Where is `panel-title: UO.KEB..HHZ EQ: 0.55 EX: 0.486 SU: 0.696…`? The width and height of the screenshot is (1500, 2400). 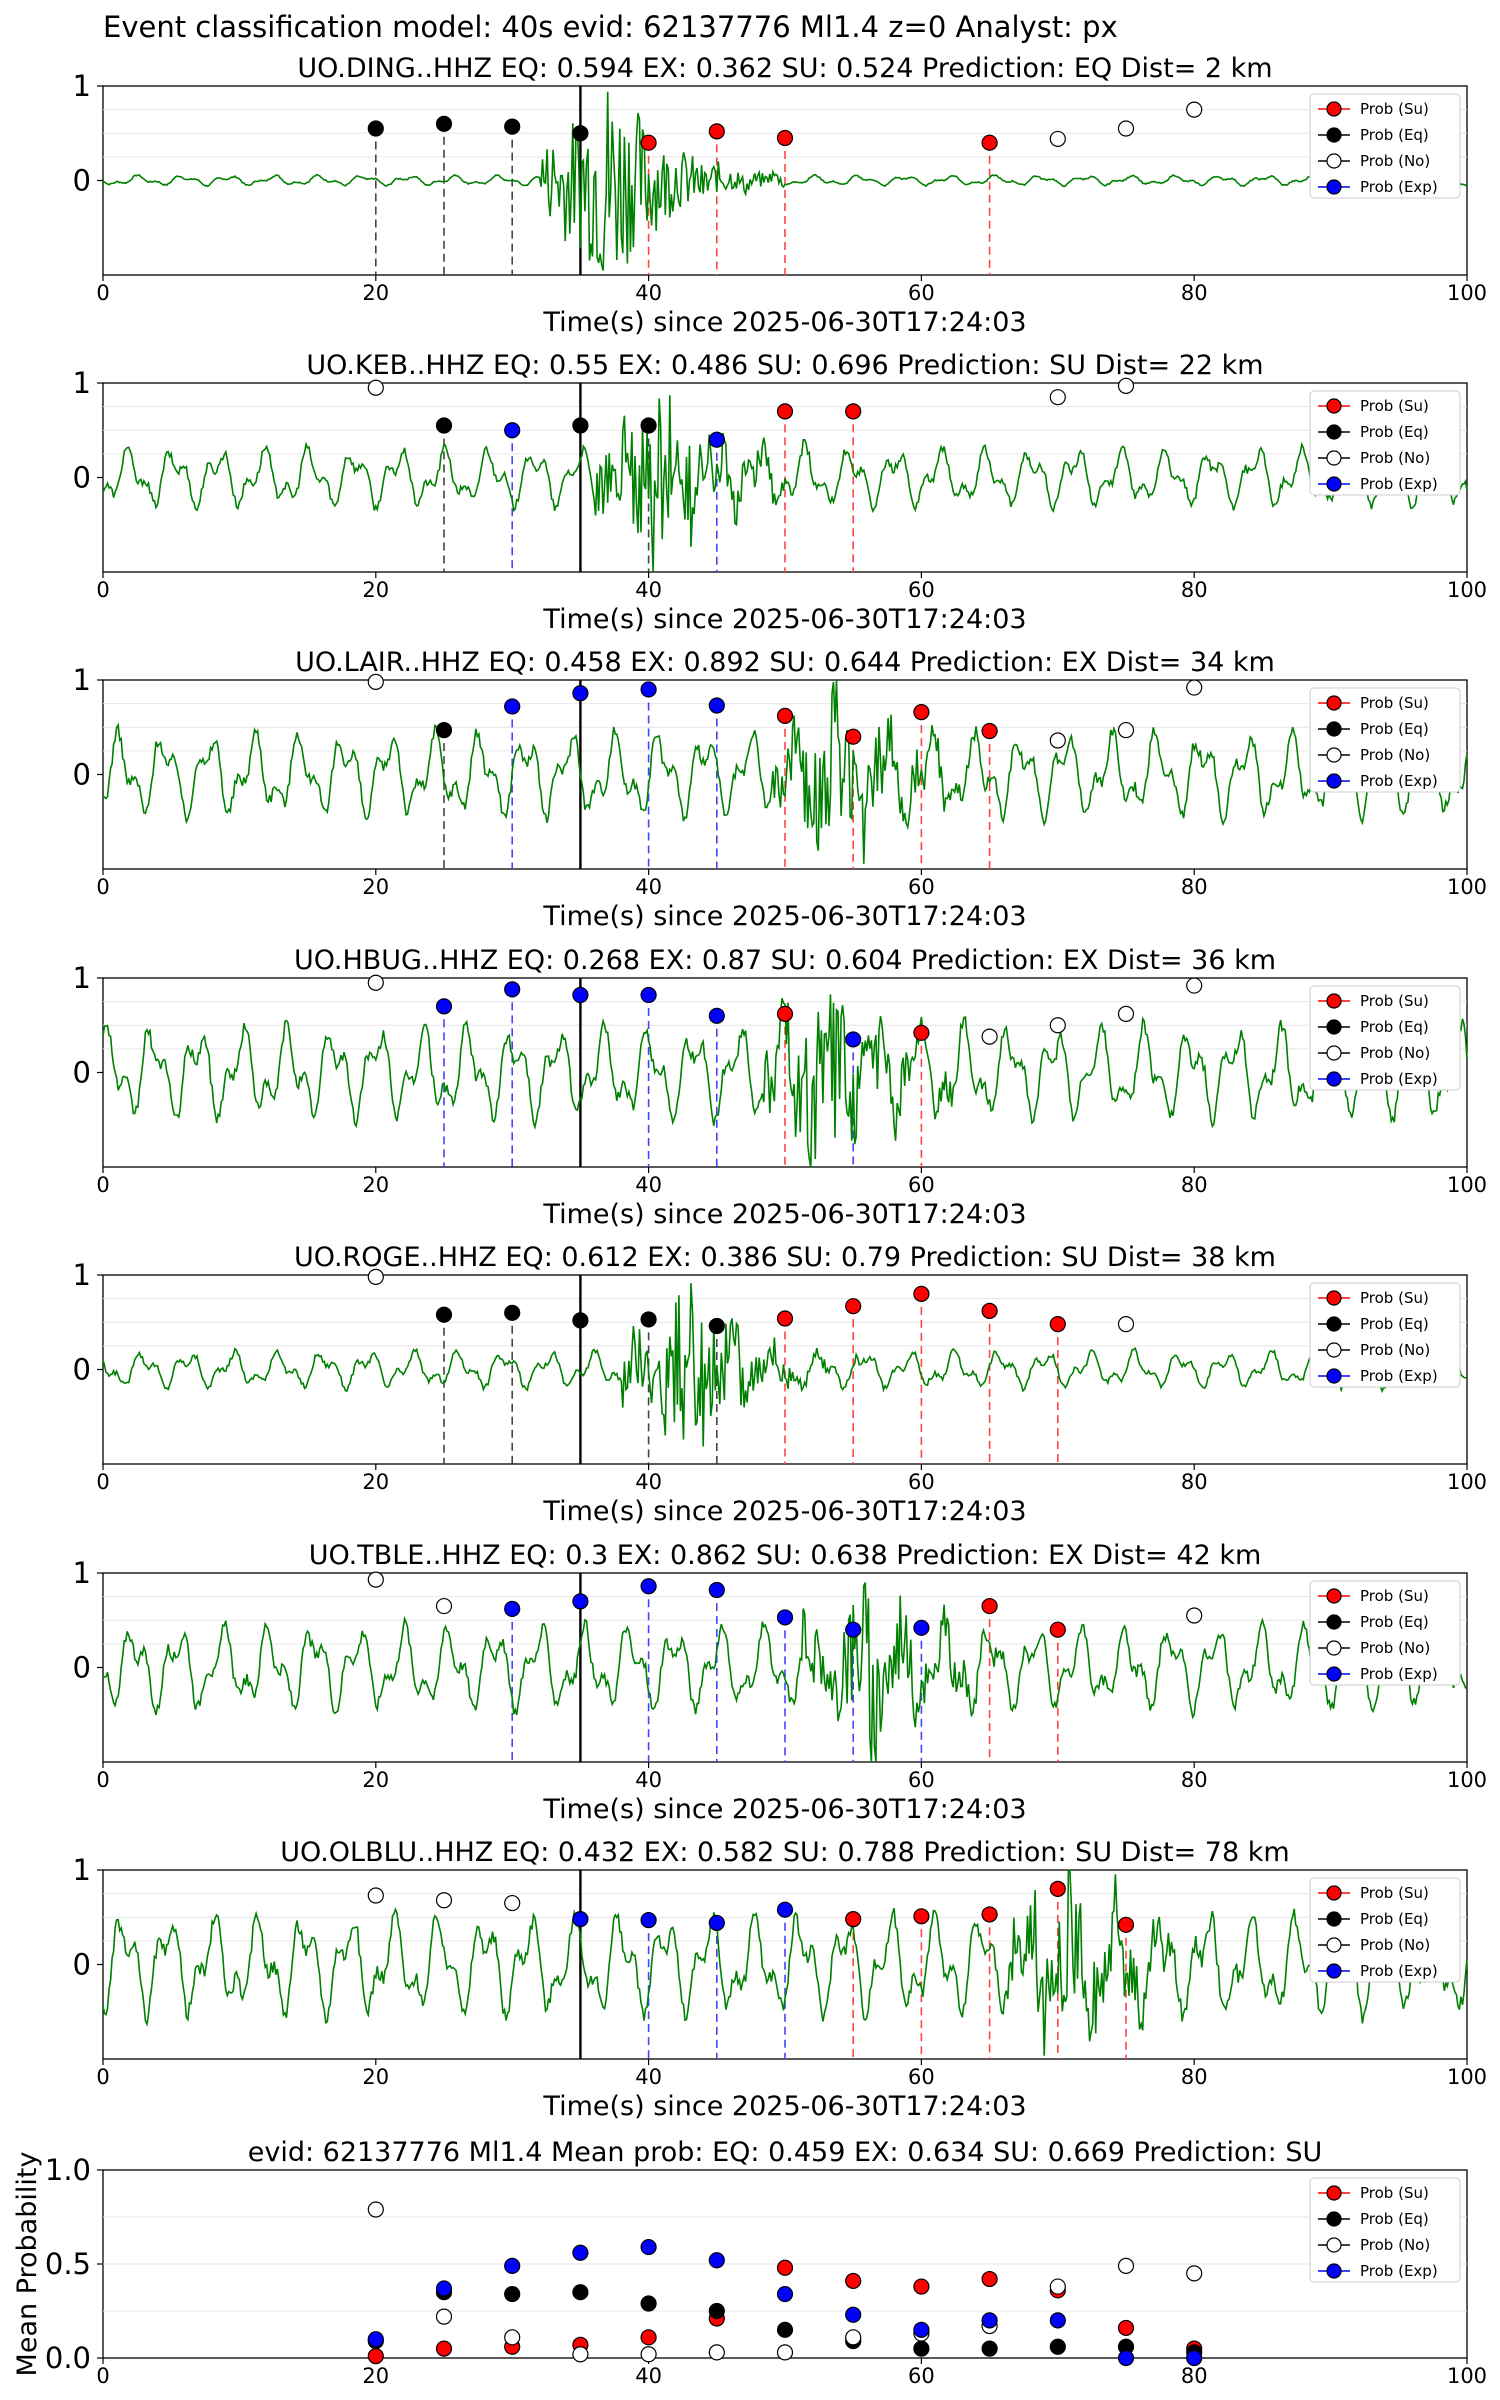
panel-title: UO.KEB..HHZ EQ: 0.55 EX: 0.486 SU: 0.696… is located at coordinates (784, 365).